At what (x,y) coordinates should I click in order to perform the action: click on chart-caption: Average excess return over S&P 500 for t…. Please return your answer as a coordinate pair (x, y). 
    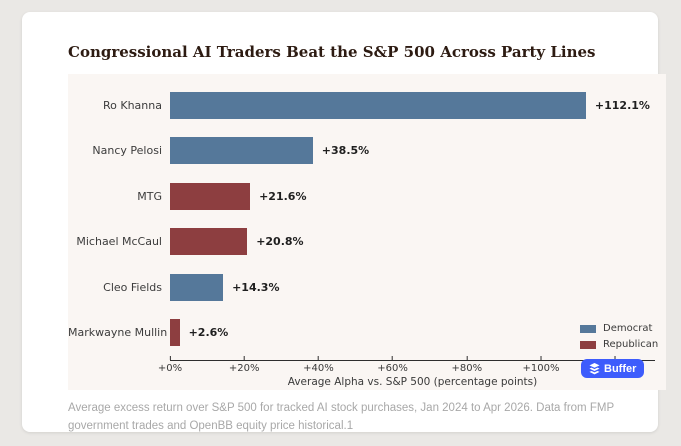
    Looking at the image, I should click on (341, 417).